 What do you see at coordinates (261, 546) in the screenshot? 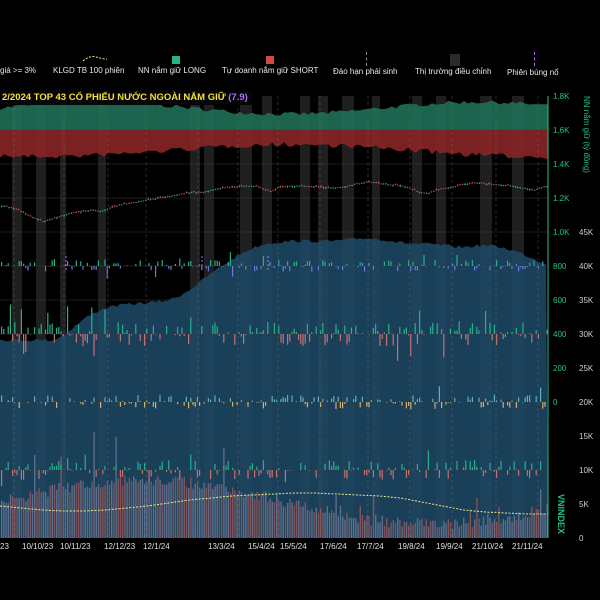
I see `x-tick-label: 15/4/24` at bounding box center [261, 546].